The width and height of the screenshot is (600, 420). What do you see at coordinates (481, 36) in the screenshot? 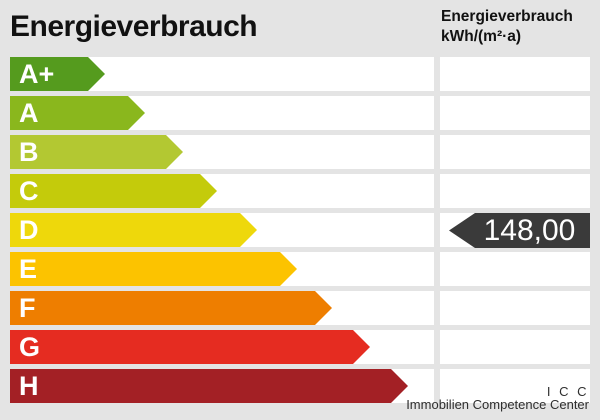
I see `unit-header-line2: kWh/(m²·a)` at bounding box center [481, 36].